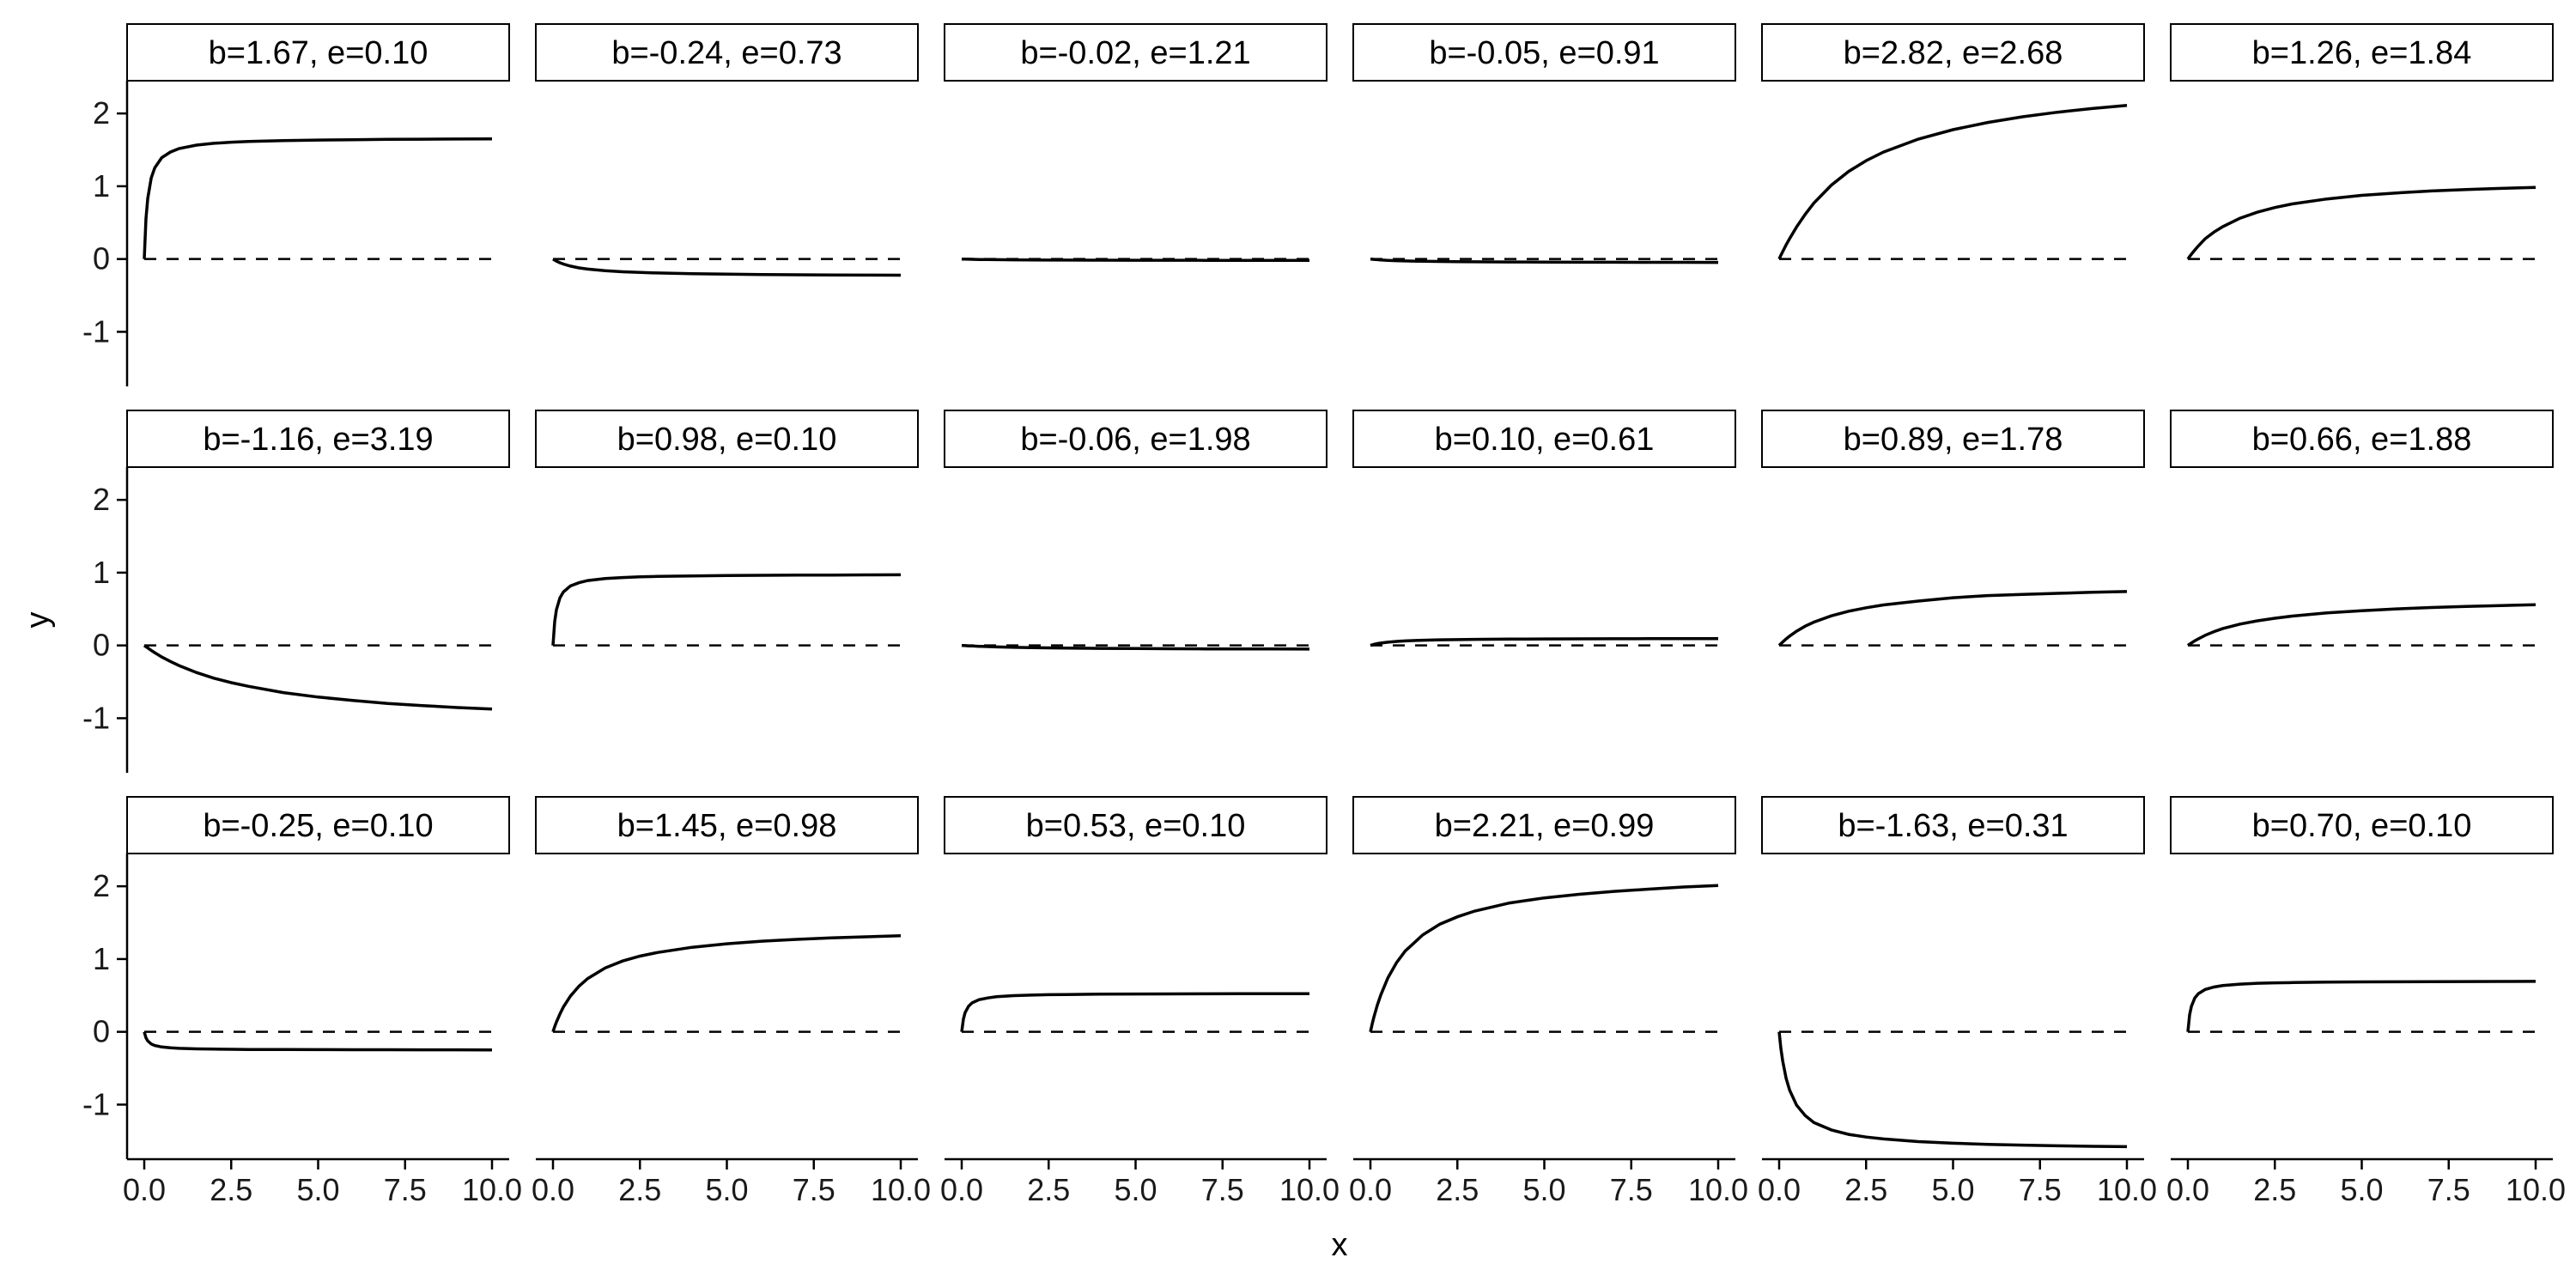  What do you see at coordinates (1135, 530) in the screenshot?
I see `facet-panel: b=-0.06, e=1.98` at bounding box center [1135, 530].